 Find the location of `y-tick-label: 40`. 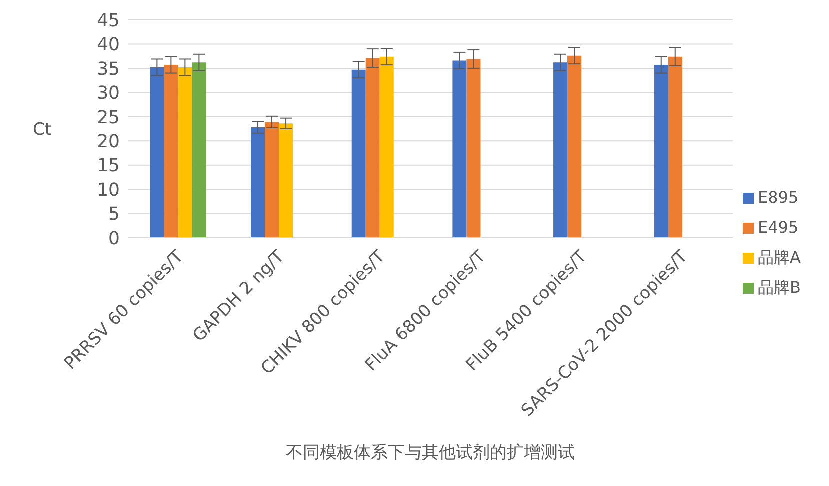

y-tick-label: 40 is located at coordinates (108, 45).